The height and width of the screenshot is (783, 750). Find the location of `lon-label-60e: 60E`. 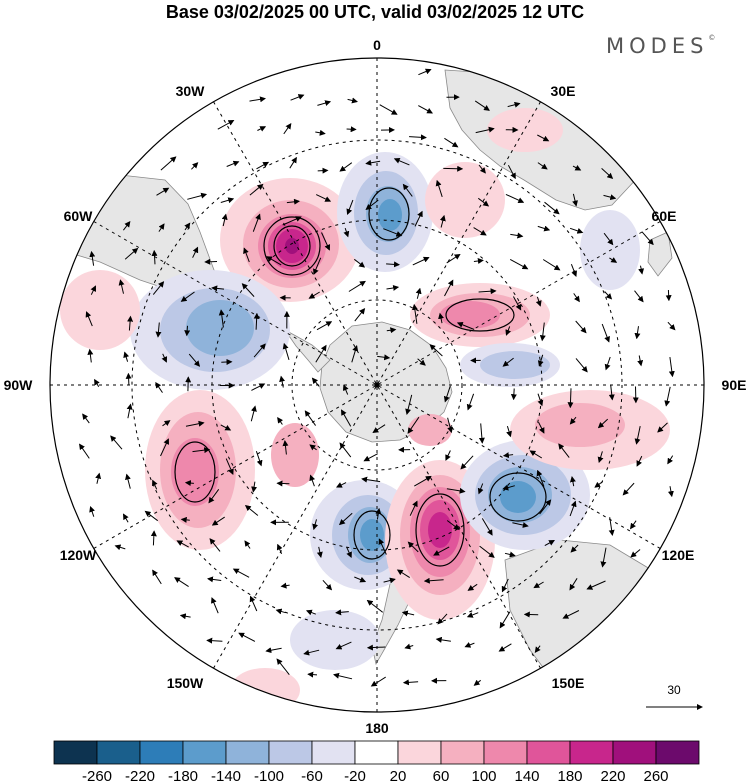

lon-label-60e: 60E is located at coordinates (664, 216).